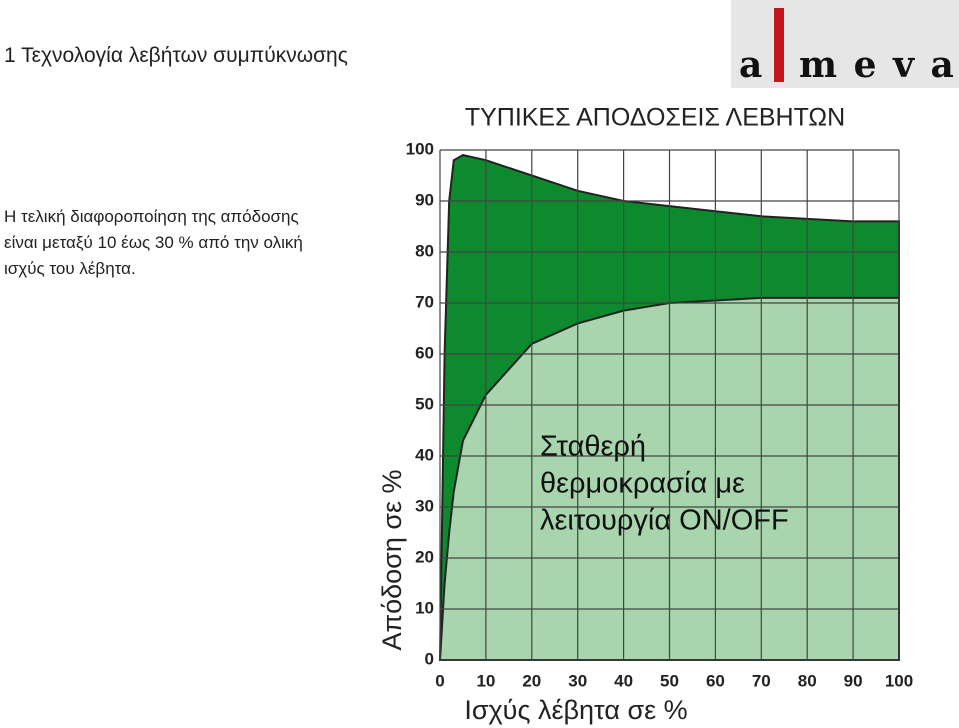 The width and height of the screenshot is (959, 728). What do you see at coordinates (655, 118) in the screenshot?
I see `chart-title: ΤΥΠΙΚΕΣ ΑΠΟΔΟΣΕΙΣ ΛΕΒΗΤΩΝ` at bounding box center [655, 118].